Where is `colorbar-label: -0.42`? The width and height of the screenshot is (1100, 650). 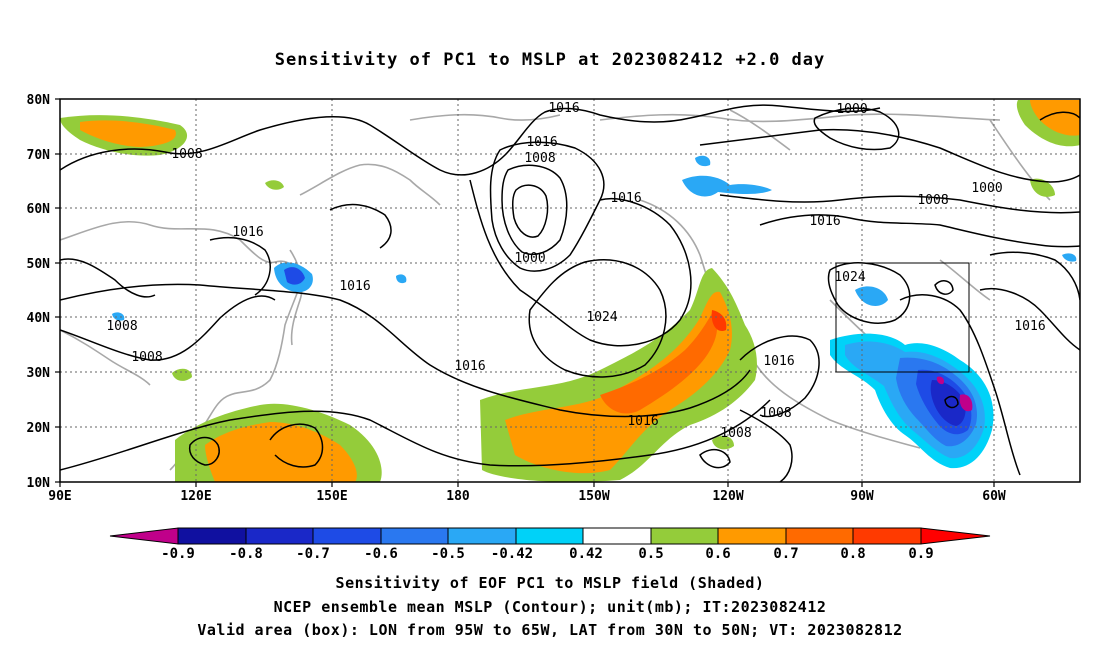 colorbar-label: -0.42 is located at coordinates (512, 554).